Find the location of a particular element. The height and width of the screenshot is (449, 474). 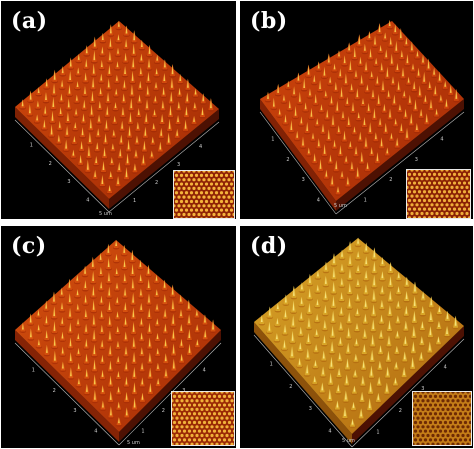

inset-image-a is located at coordinates (204, 194).